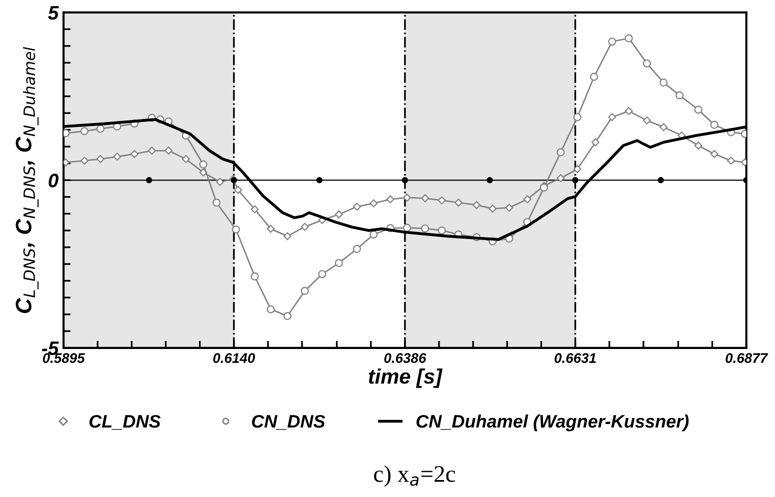 This screenshot has width=775, height=497. What do you see at coordinates (27, 180) in the screenshot?
I see `y-axis-title: C$_{L_DNS}$, C$_{N_DNS}$, C$_{N_Duhamel}$` at bounding box center [27, 180].